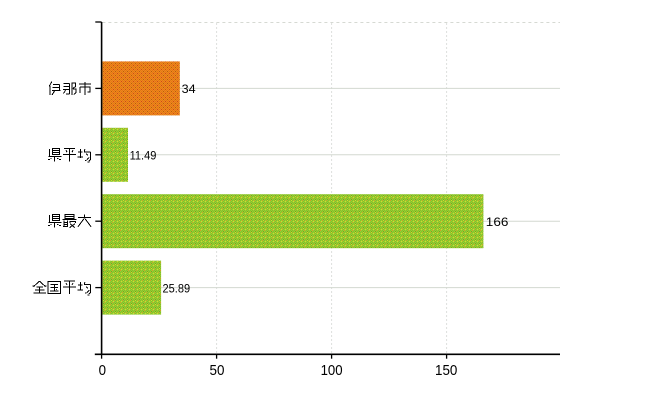 Image resolution: width=650 pixels, height=400 pixels. Describe the element at coordinates (332, 370) in the screenshot. I see `svg-text: 100` at that location.